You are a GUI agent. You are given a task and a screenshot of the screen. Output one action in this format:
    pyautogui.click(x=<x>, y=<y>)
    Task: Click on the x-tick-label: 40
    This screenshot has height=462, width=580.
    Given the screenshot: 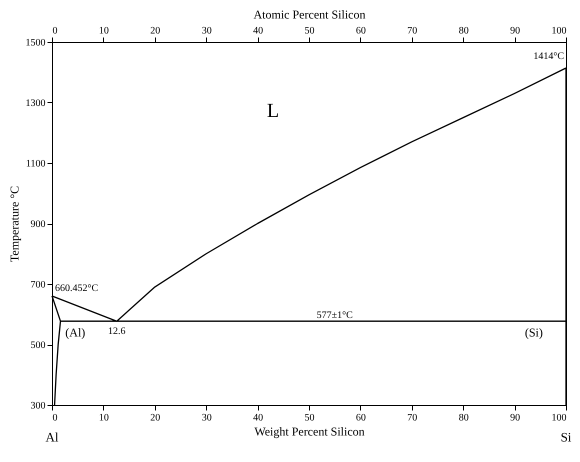 What is the action you would take?
    pyautogui.click(x=258, y=418)
    